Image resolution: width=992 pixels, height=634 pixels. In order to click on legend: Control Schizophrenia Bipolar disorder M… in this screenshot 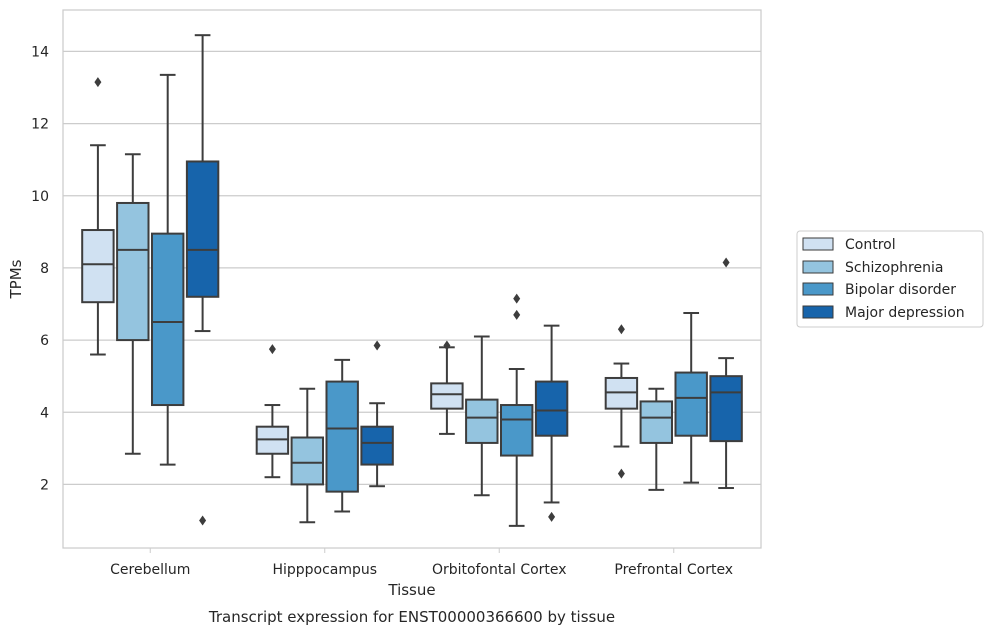, I will do `click(890, 279)`.